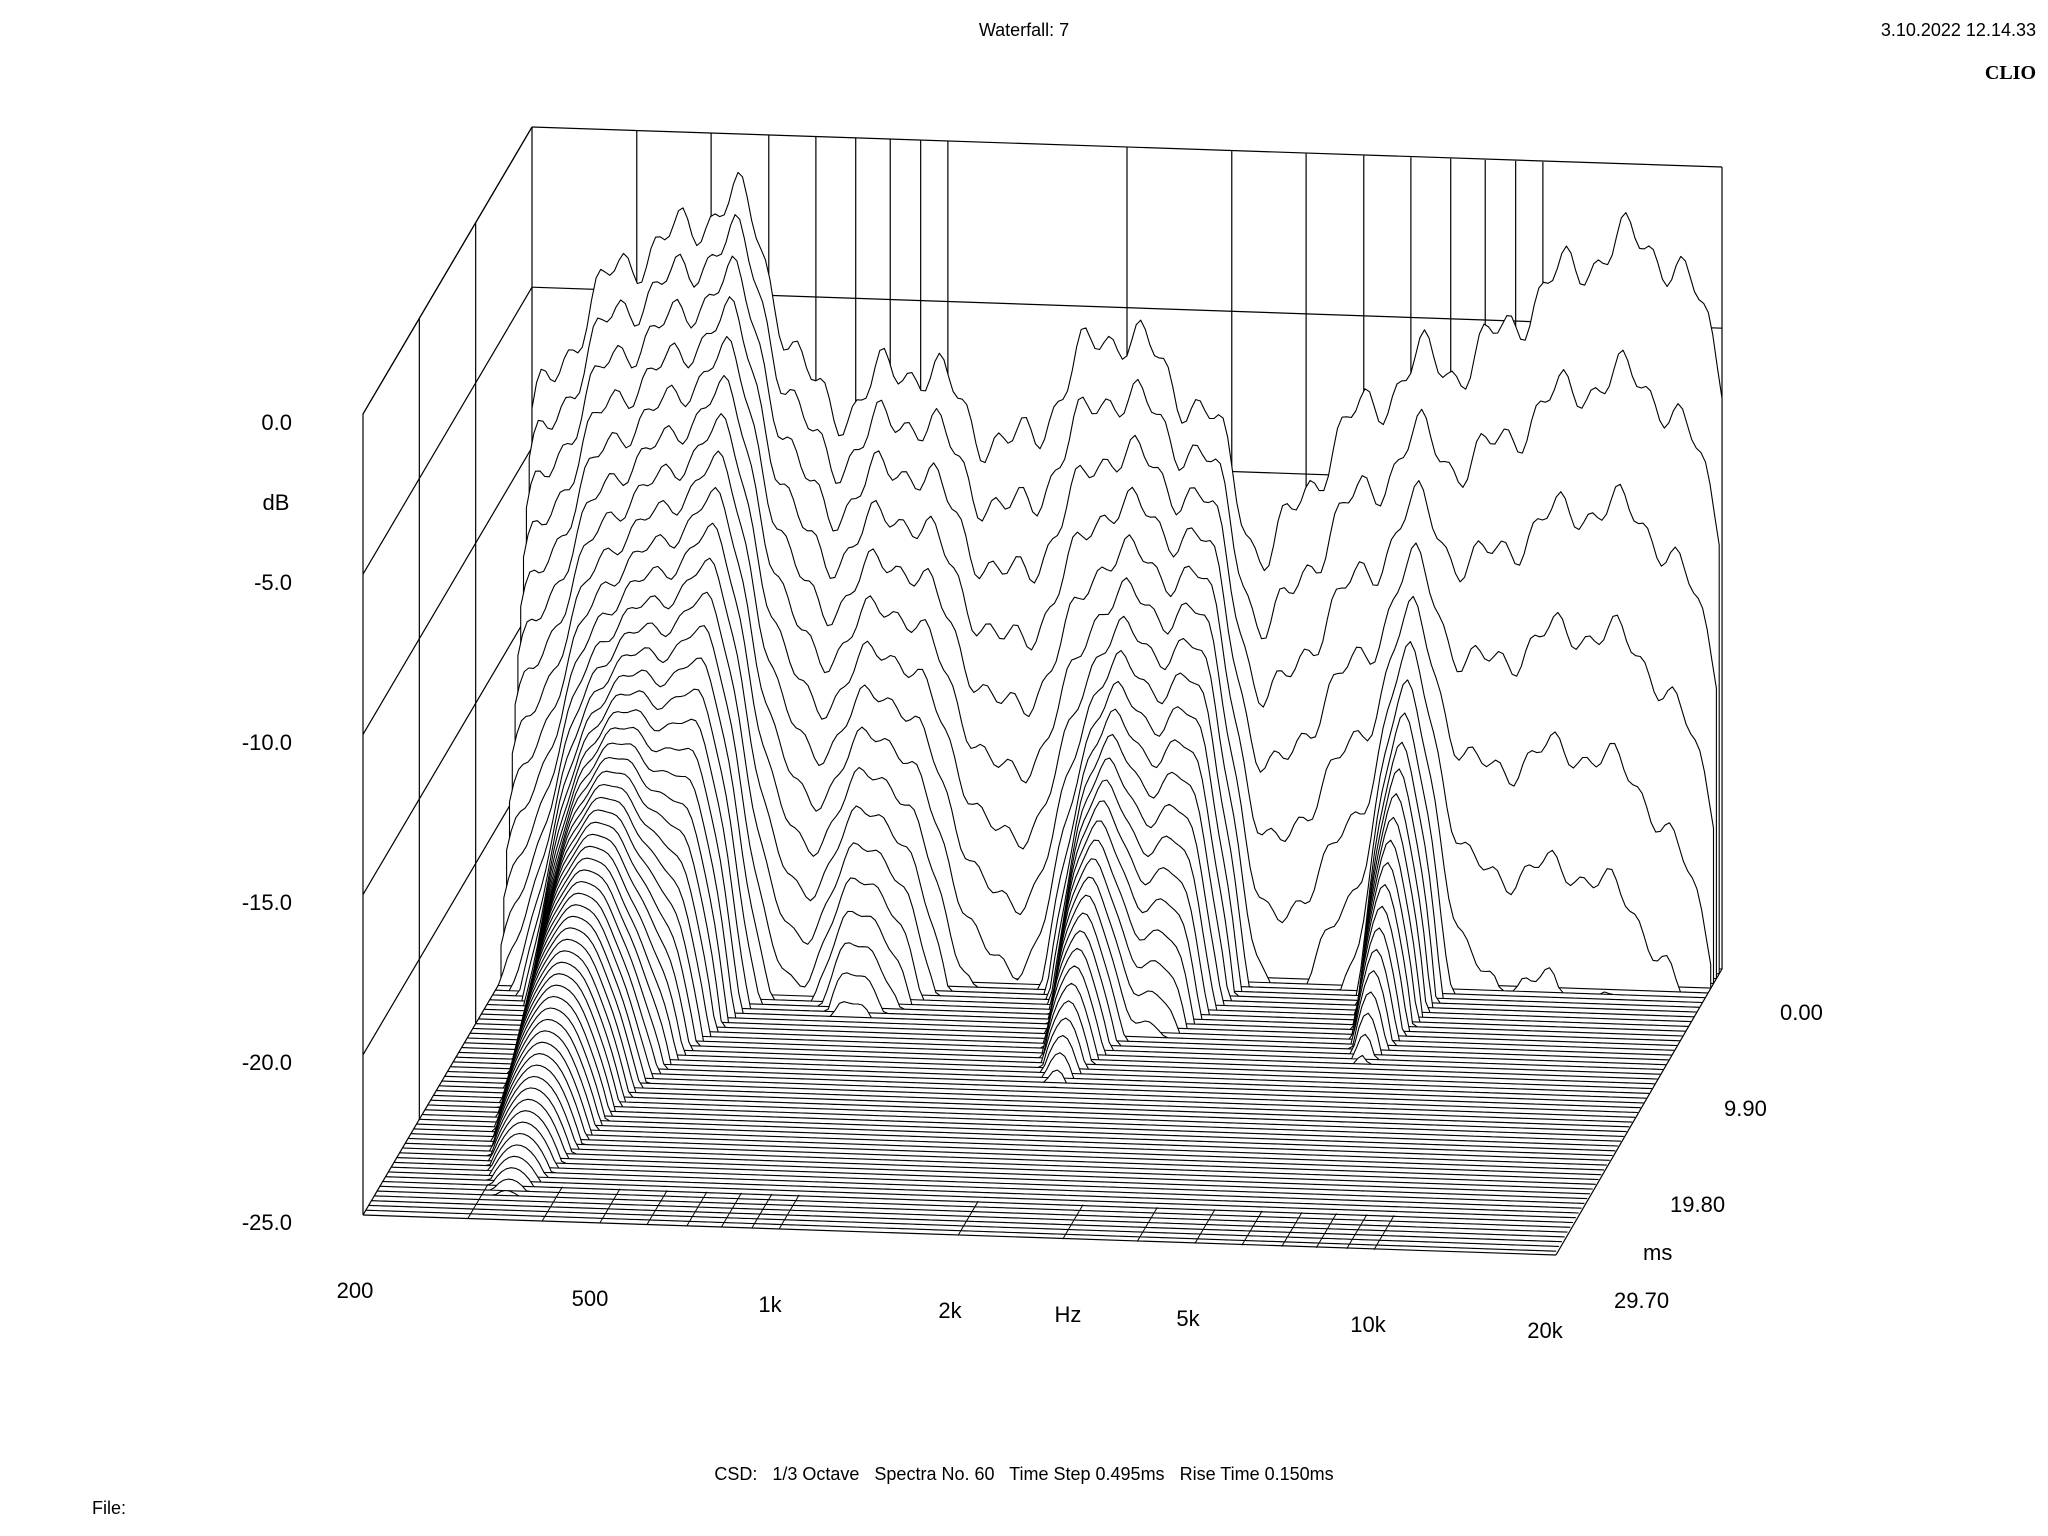  I want to click on y-tick-label: -15.0, so click(267, 902).